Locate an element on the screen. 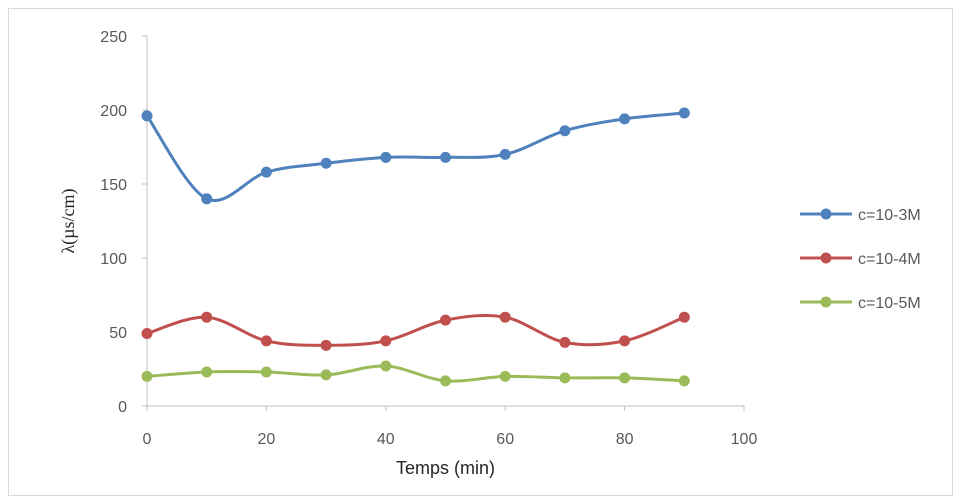  x-tick-label: 40 is located at coordinates (386, 439).